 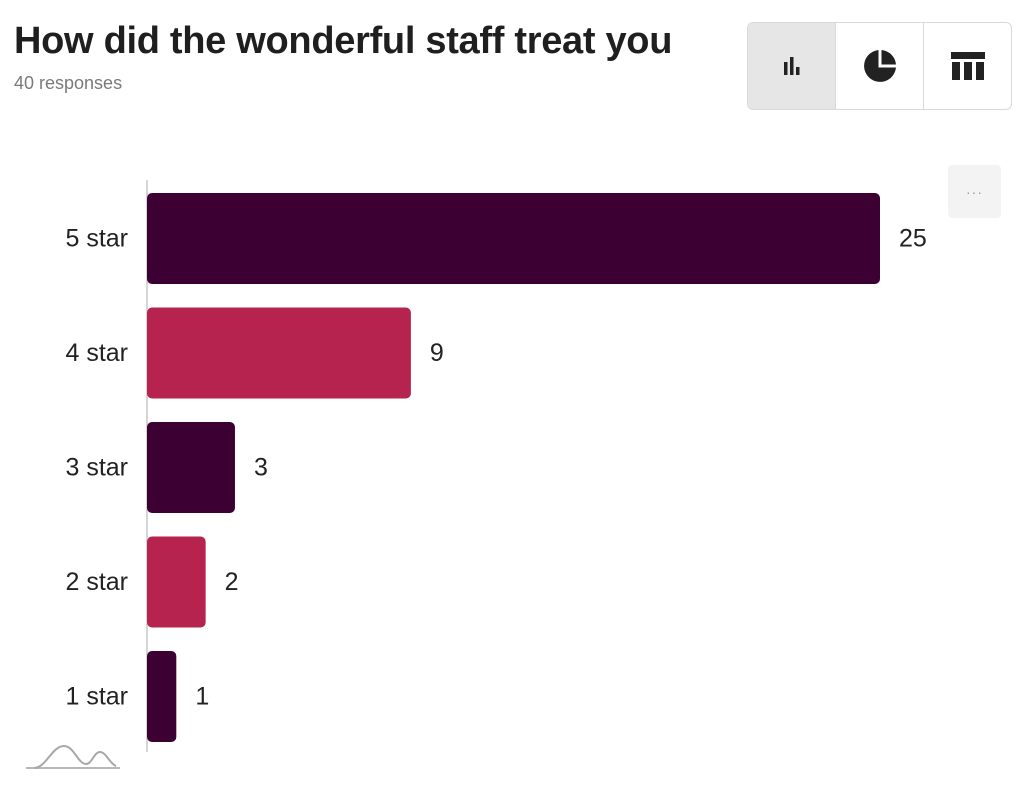 What do you see at coordinates (68, 83) in the screenshot?
I see `response-count: 40 responses` at bounding box center [68, 83].